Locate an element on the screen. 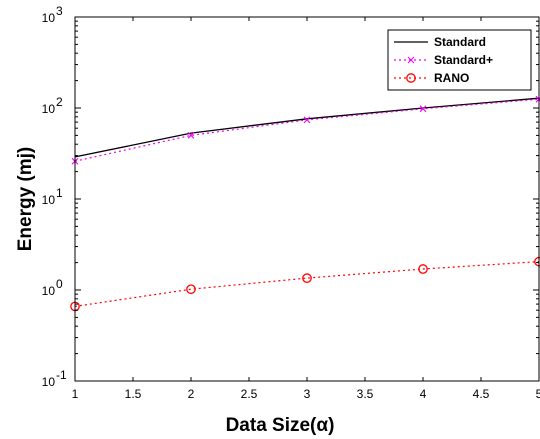 The height and width of the screenshot is (439, 540). x-tick-label: 3 is located at coordinates (307, 394).